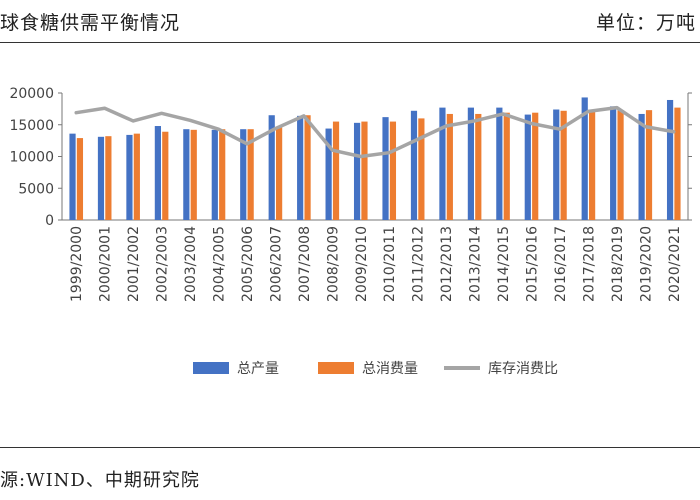 The image size is (700, 500). What do you see at coordinates (523, 369) in the screenshot?
I see `legend-ratio-label: 库存消费比` at bounding box center [523, 369].